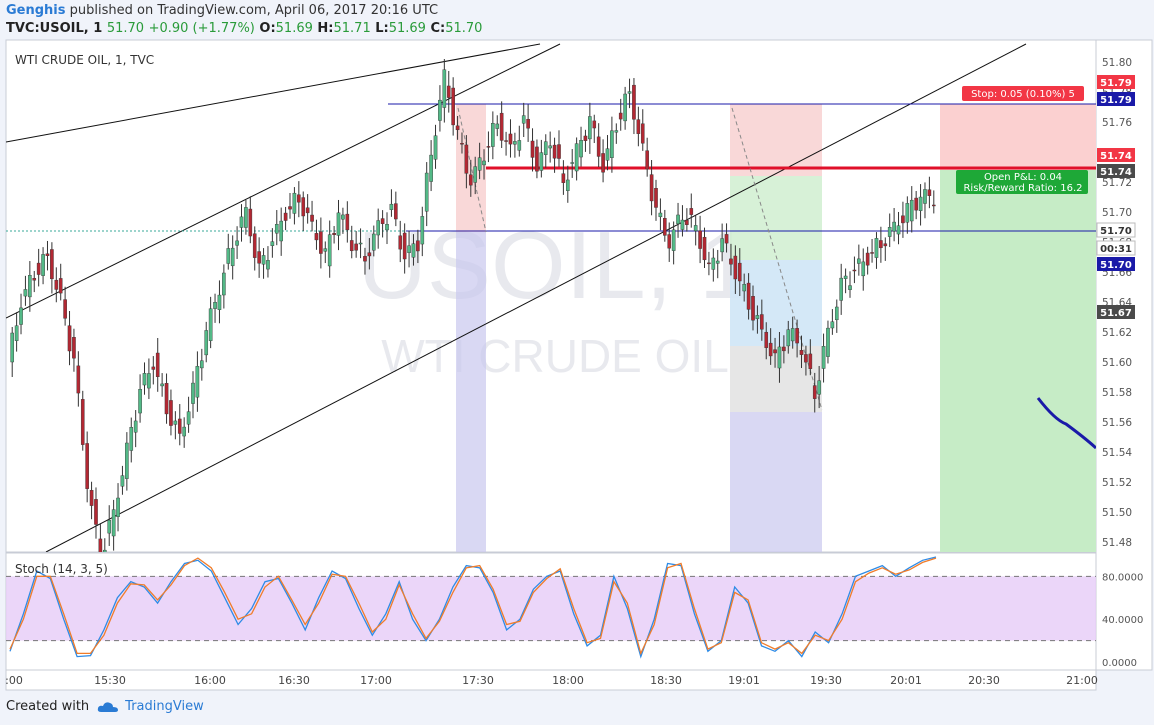 The height and width of the screenshot is (725, 1154). Describe the element at coordinates (776, 482) in the screenshot. I see `projection-target-zone` at that location.